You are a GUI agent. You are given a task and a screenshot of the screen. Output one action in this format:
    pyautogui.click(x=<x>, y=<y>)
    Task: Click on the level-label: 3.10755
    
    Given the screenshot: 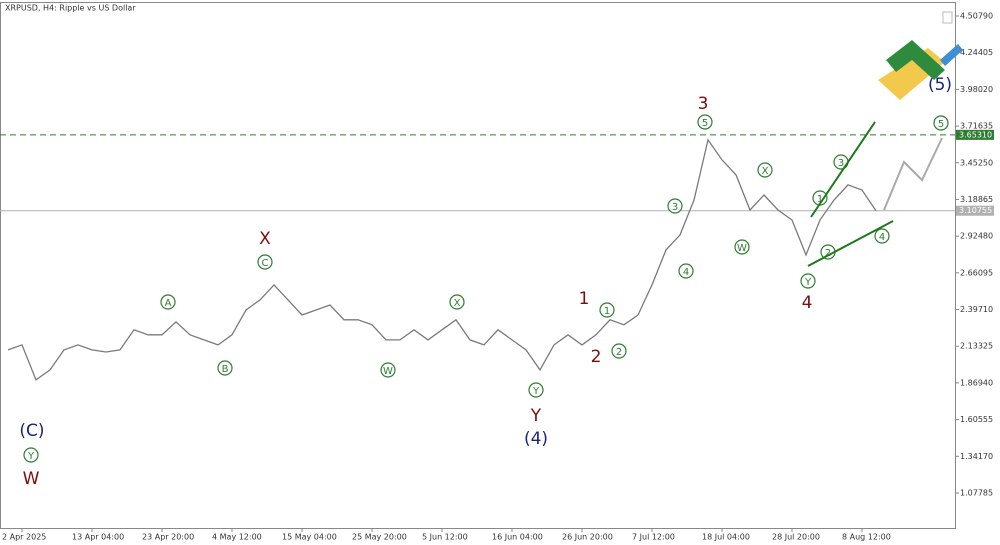 What is the action you would take?
    pyautogui.click(x=975, y=210)
    